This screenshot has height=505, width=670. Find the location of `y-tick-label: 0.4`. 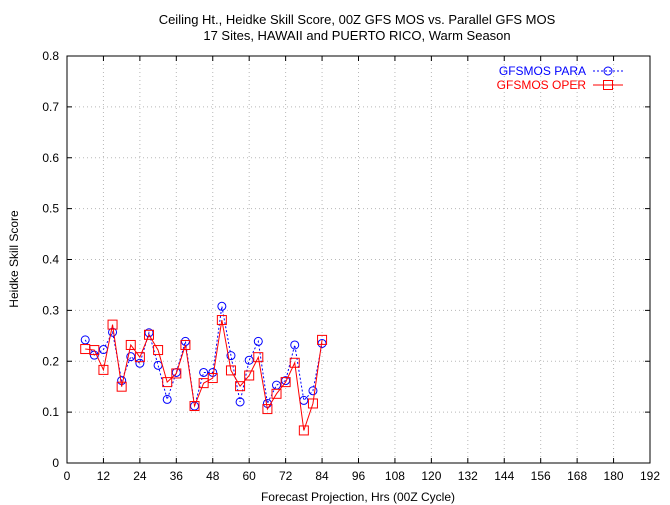

y-tick-label: 0.4 is located at coordinates (50, 260).